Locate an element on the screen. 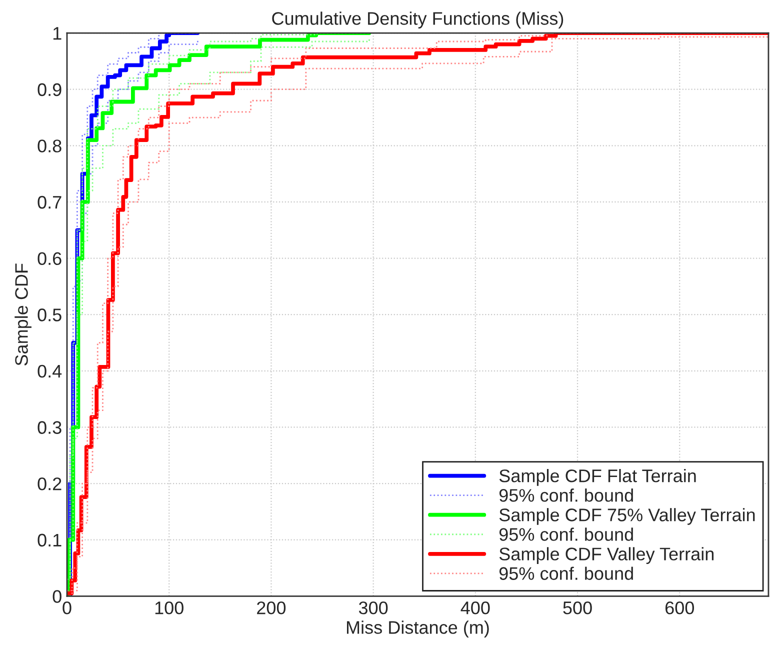  y-tick-label: 0.8 is located at coordinates (50, 146).